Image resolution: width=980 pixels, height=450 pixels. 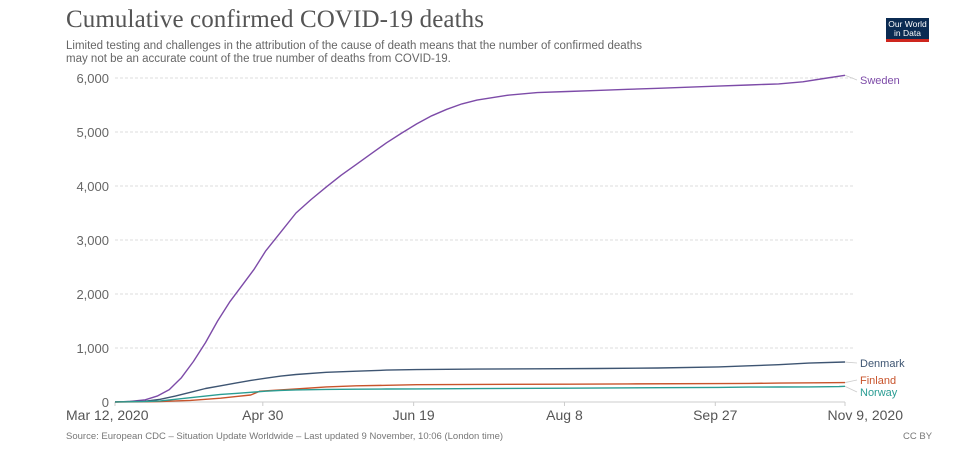 What do you see at coordinates (107, 415) in the screenshot?
I see `x-tick-label: Mar 12, 2020` at bounding box center [107, 415].